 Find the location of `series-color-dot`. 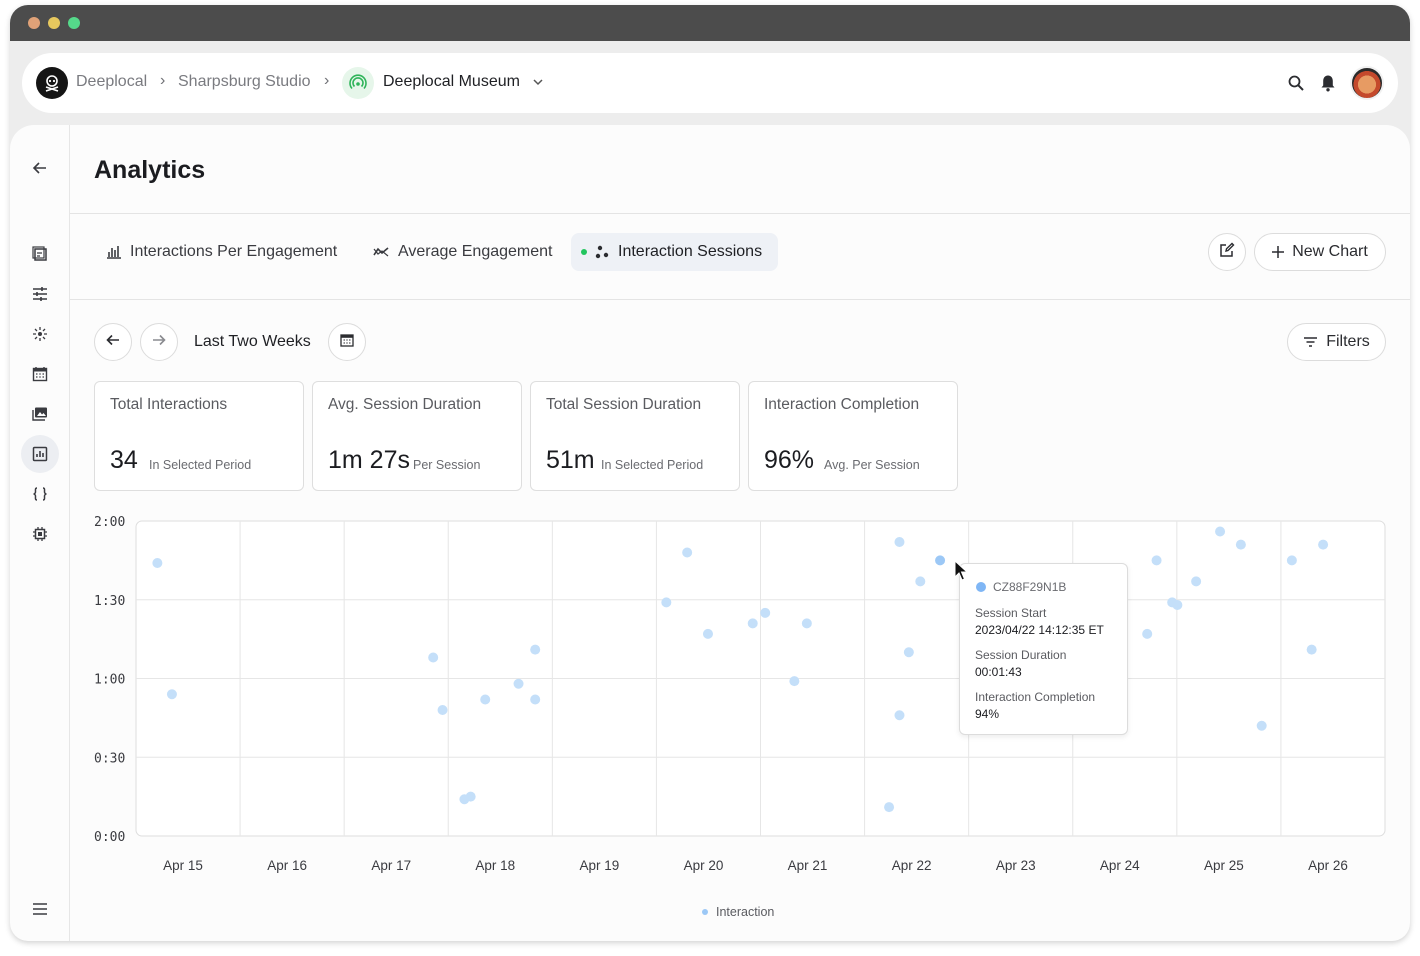

series-color-dot is located at coordinates (981, 587).